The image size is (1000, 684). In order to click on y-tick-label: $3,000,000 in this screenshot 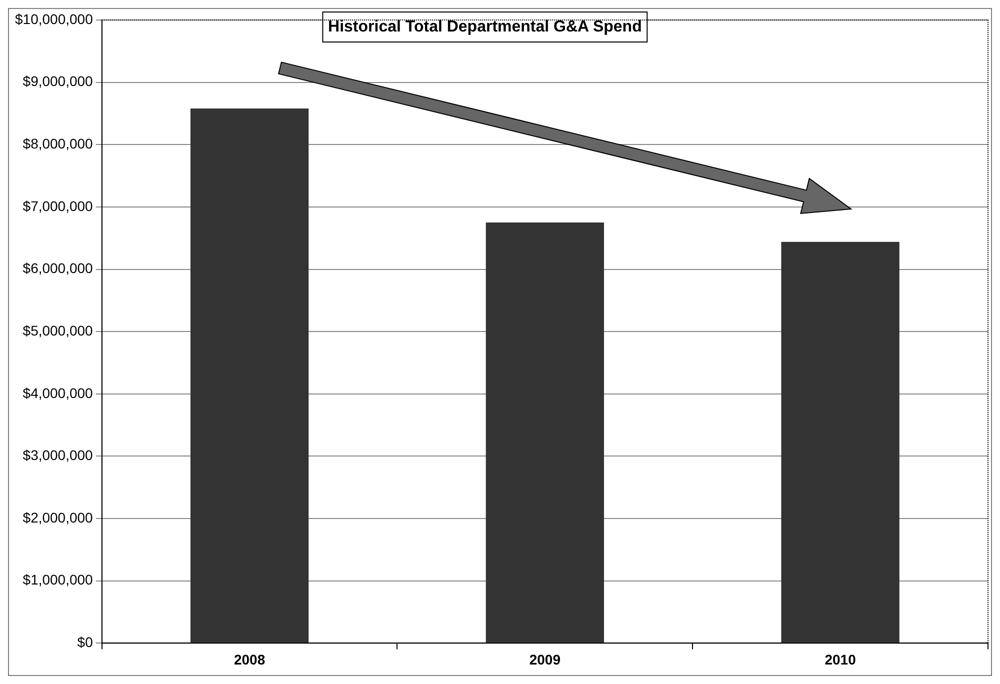, I will do `click(58, 455)`.